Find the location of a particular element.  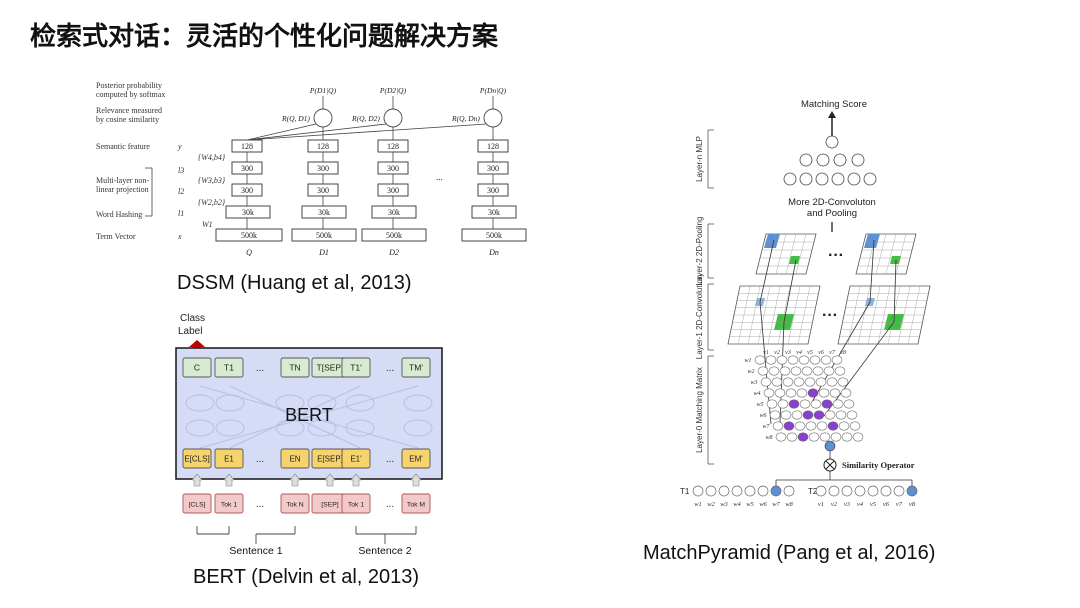

bert-sentence-2: Sentence 2 is located at coordinates (384, 551).